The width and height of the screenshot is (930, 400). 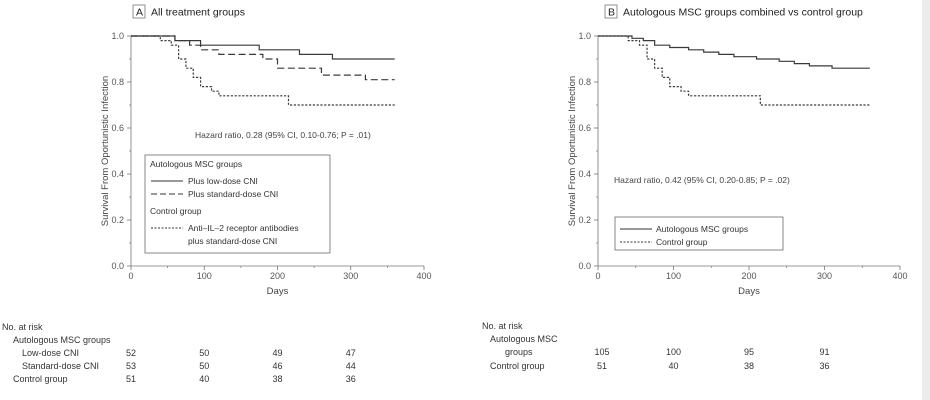 I want to click on panel-a-risk-values: 52 50 49 47 53 50 46 44 51 40 38 36, so click(x=241, y=366).